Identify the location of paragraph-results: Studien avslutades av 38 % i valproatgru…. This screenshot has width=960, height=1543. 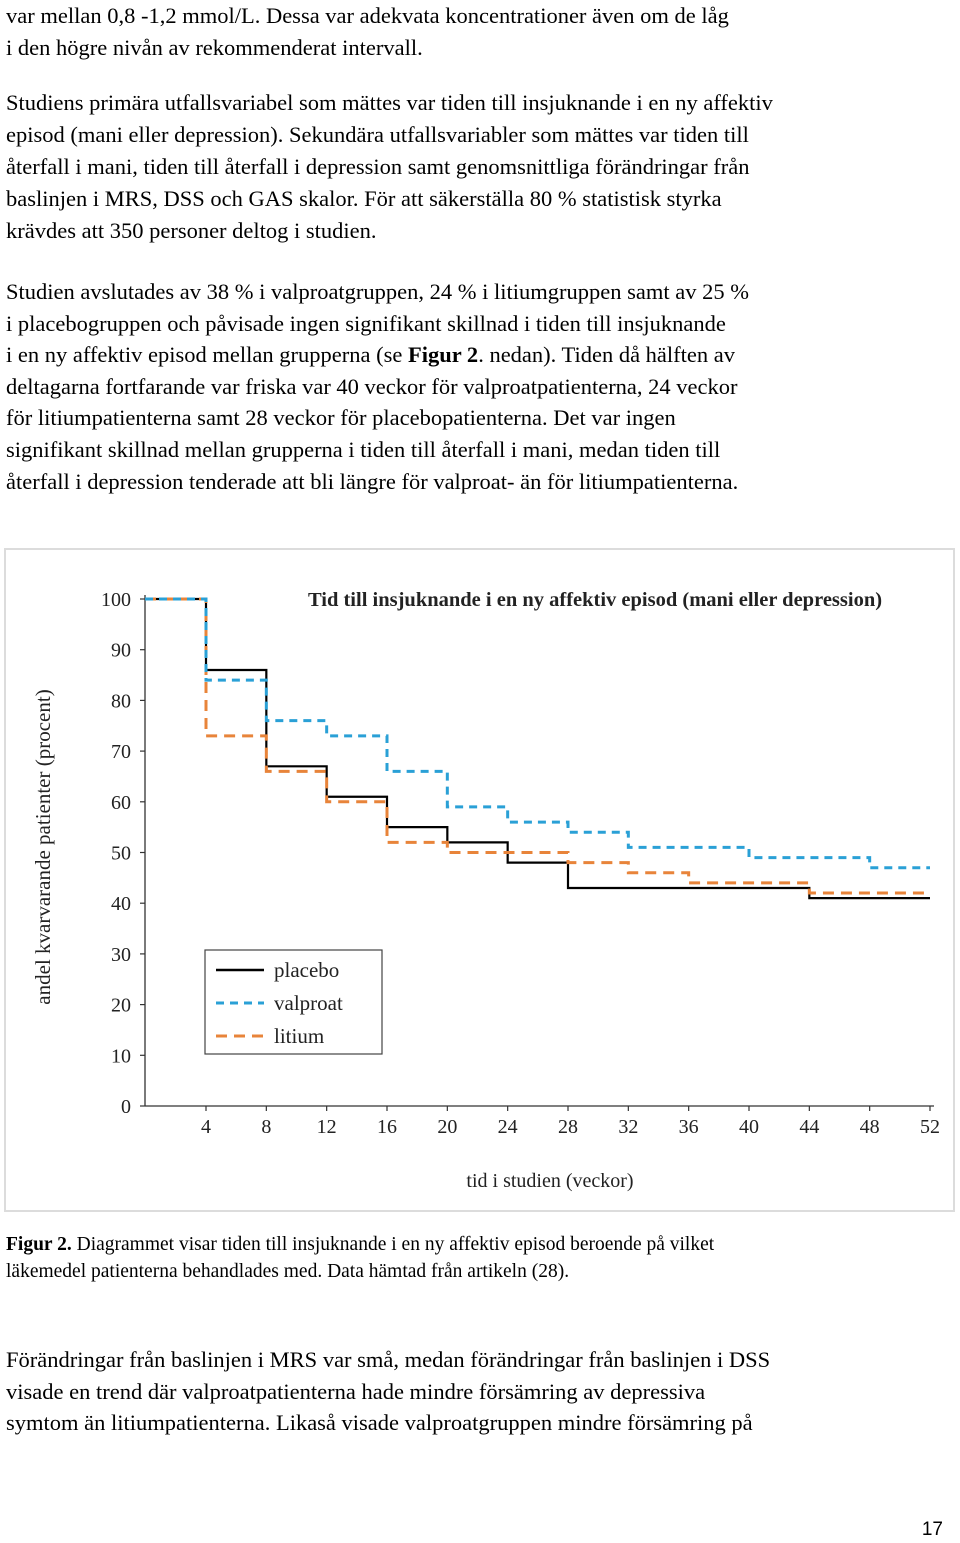
(478, 386).